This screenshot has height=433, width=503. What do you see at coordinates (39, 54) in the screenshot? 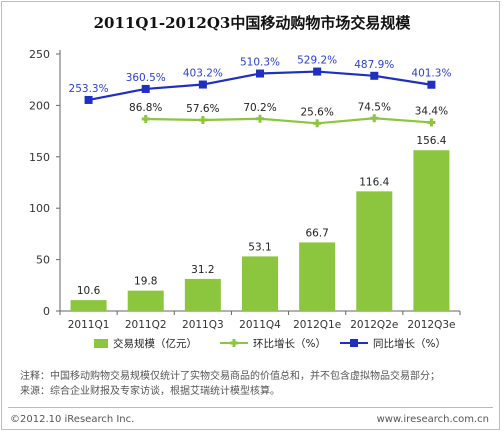
I see `y-tick-label: 250` at bounding box center [39, 54].